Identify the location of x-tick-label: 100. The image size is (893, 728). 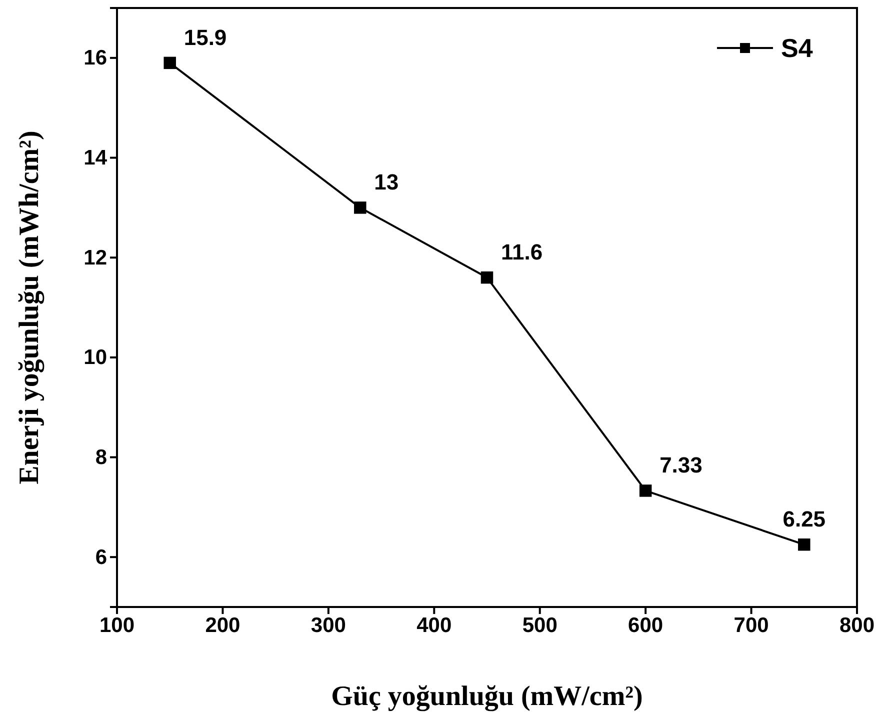
(117, 625).